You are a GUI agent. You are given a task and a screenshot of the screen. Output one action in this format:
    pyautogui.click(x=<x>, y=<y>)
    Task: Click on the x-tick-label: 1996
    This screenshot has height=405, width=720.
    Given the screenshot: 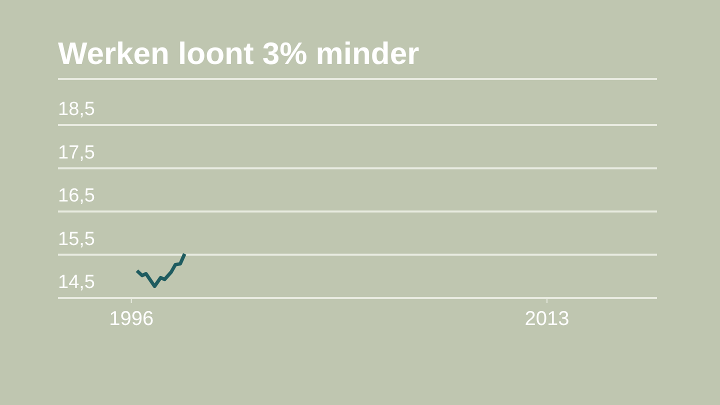 What is the action you would take?
    pyautogui.click(x=131, y=319)
    